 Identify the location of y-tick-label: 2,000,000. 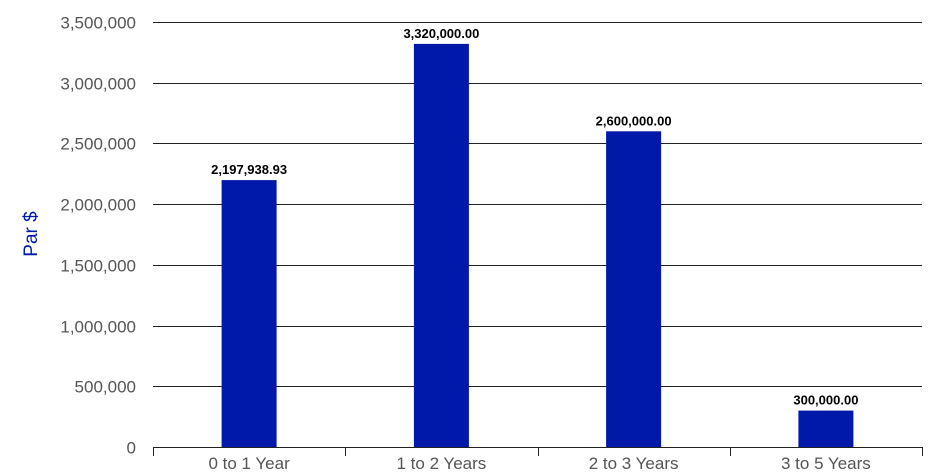
(98, 205).